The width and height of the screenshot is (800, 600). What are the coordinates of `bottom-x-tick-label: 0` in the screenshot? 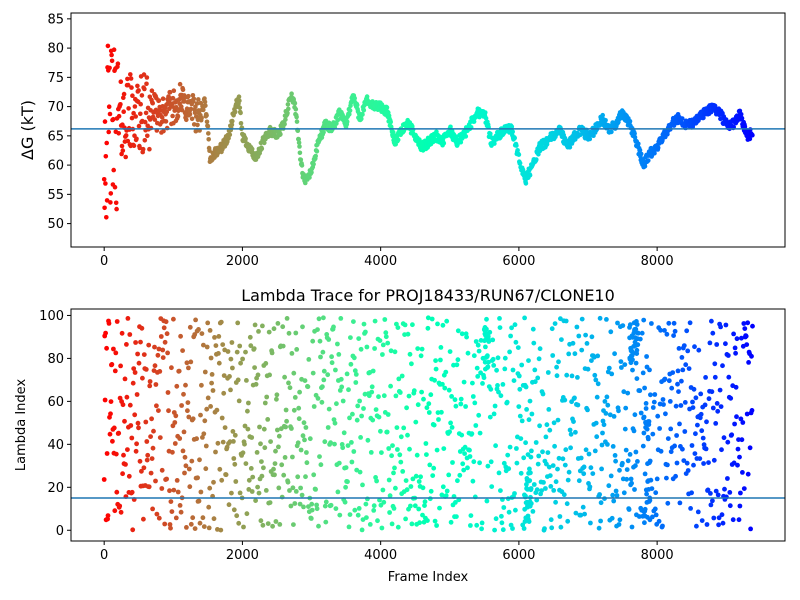 It's located at (104, 555).